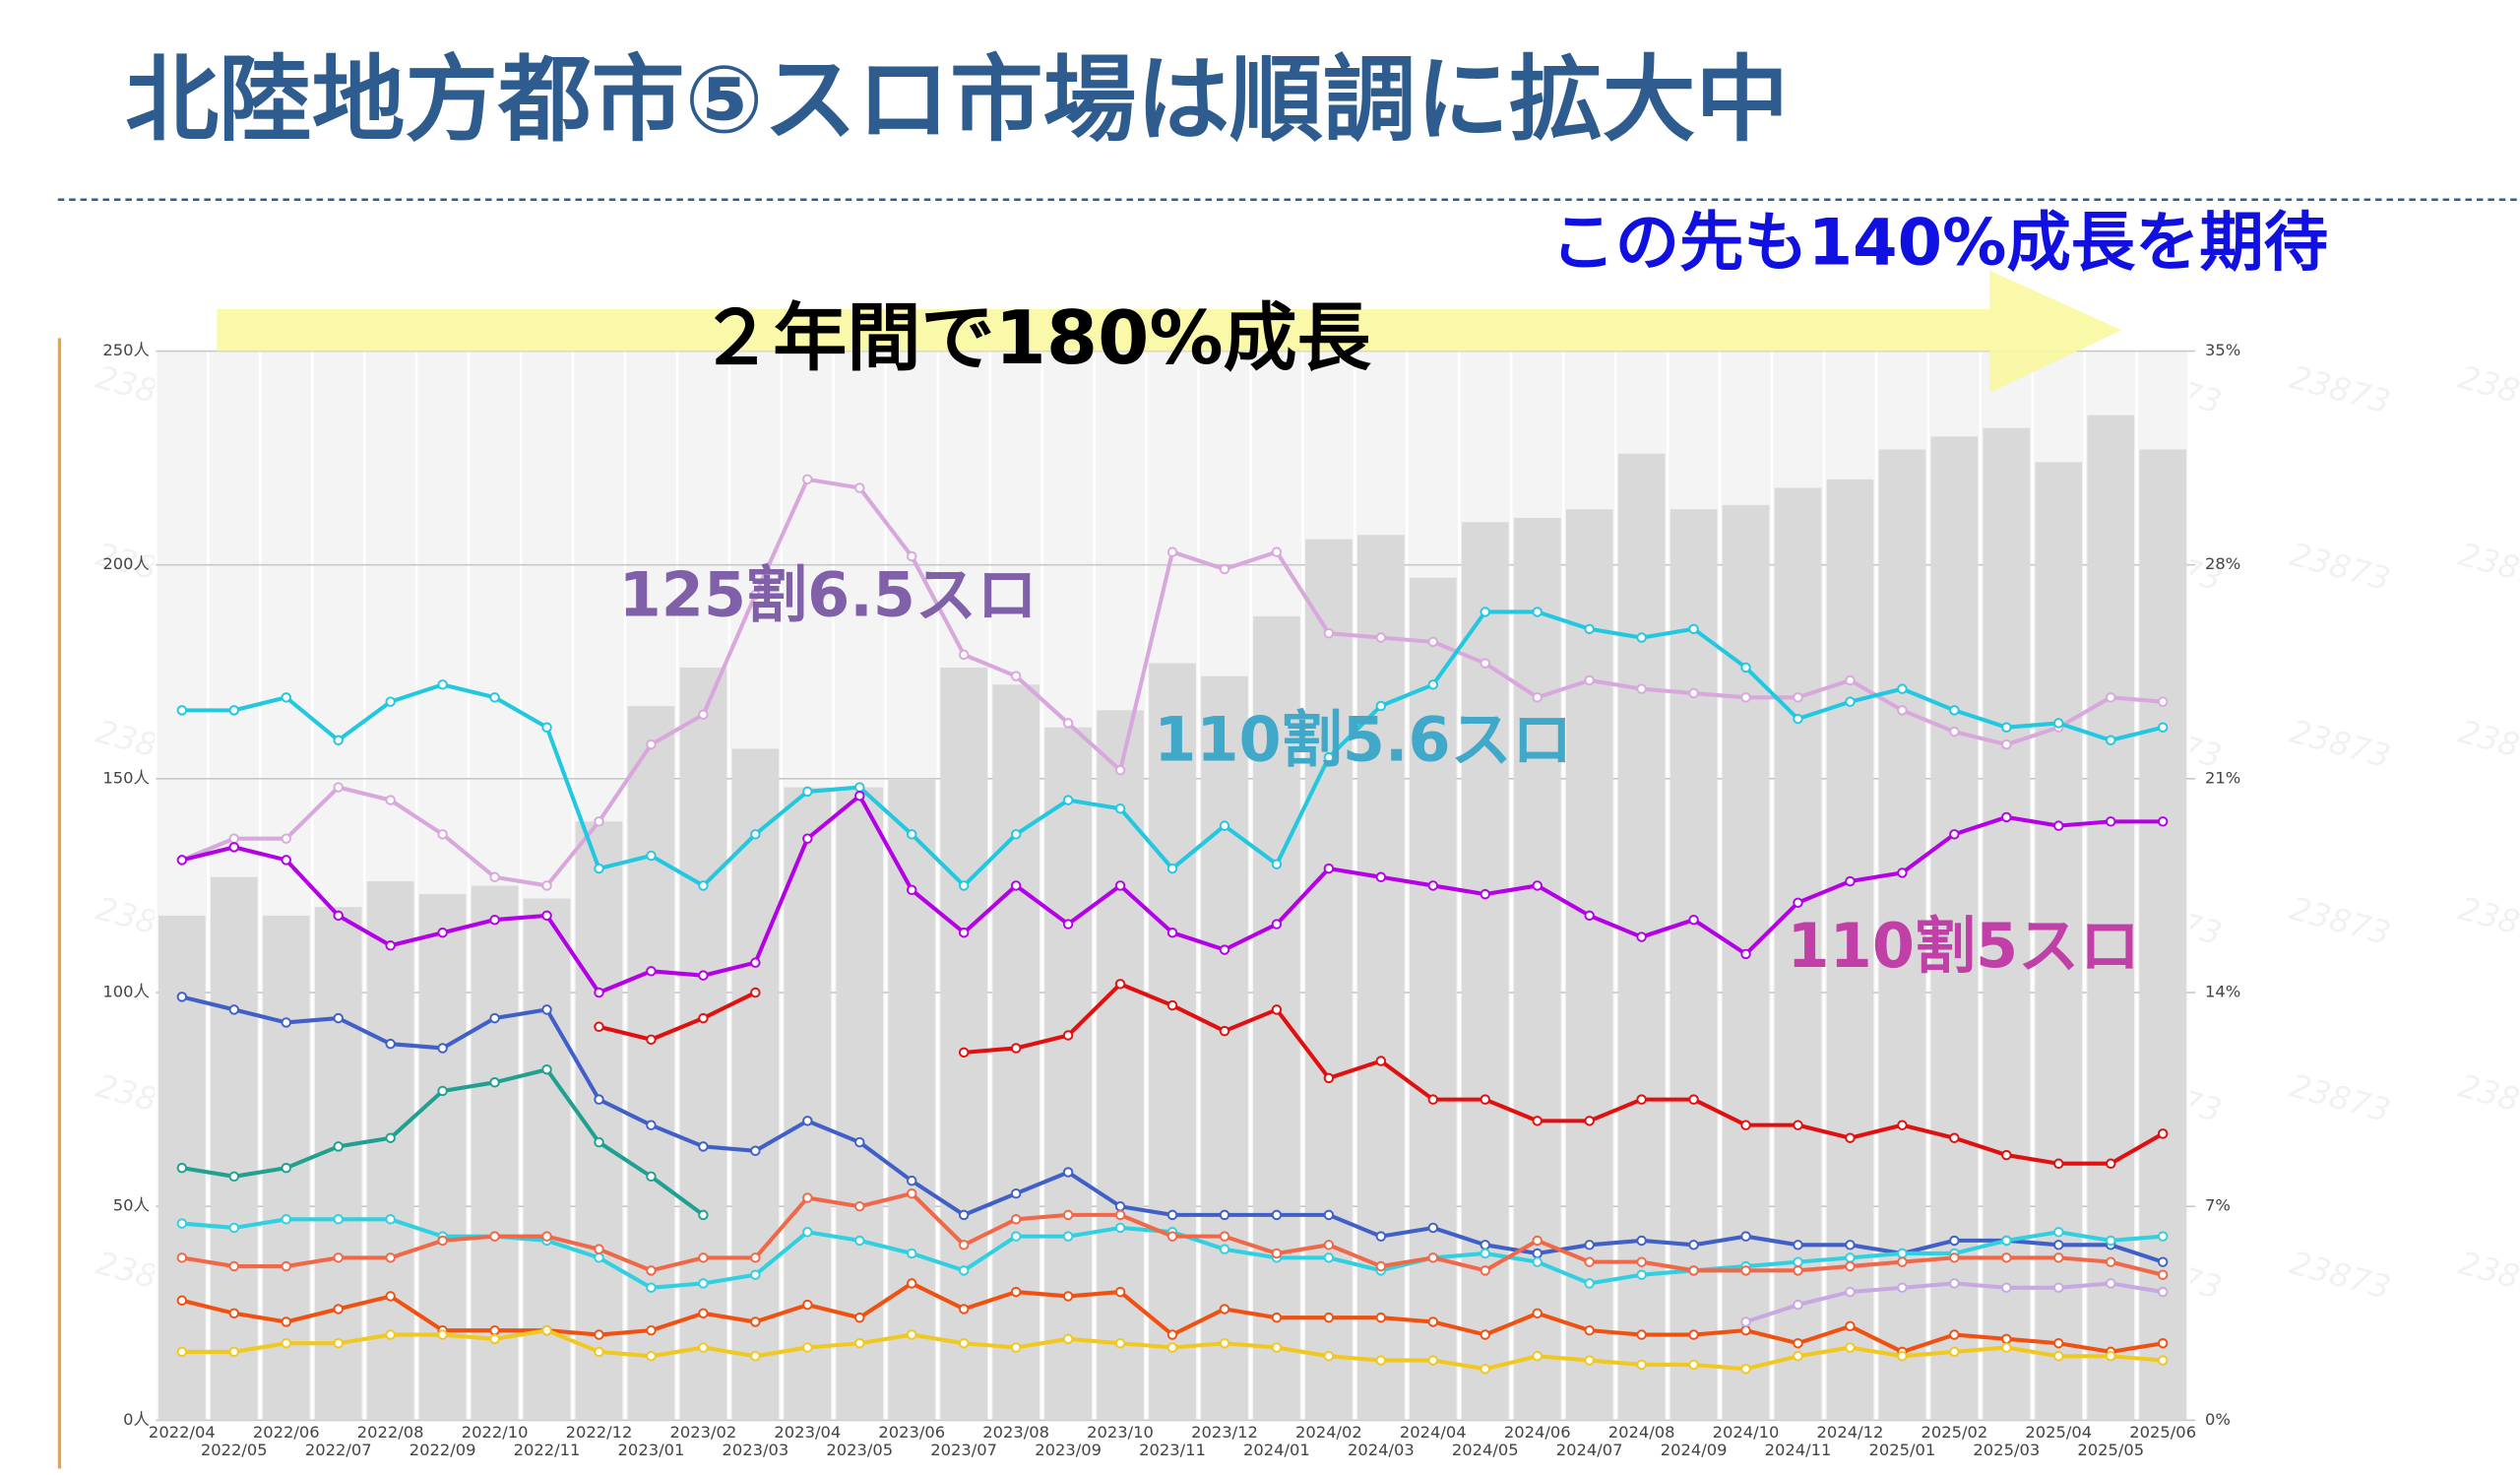 Image resolution: width=2520 pixels, height=1475 pixels. I want to click on x-tick-label: 2022/07, so click(338, 1450).